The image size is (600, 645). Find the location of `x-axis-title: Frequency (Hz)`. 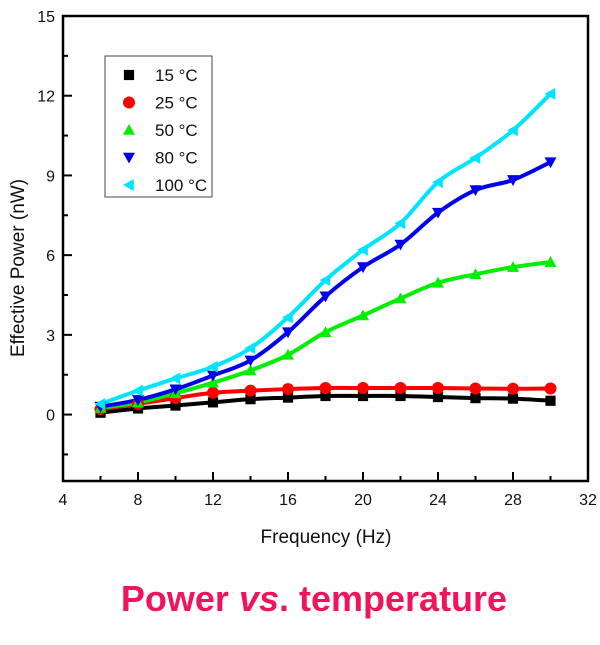

x-axis-title: Frequency (Hz) is located at coordinates (326, 537).